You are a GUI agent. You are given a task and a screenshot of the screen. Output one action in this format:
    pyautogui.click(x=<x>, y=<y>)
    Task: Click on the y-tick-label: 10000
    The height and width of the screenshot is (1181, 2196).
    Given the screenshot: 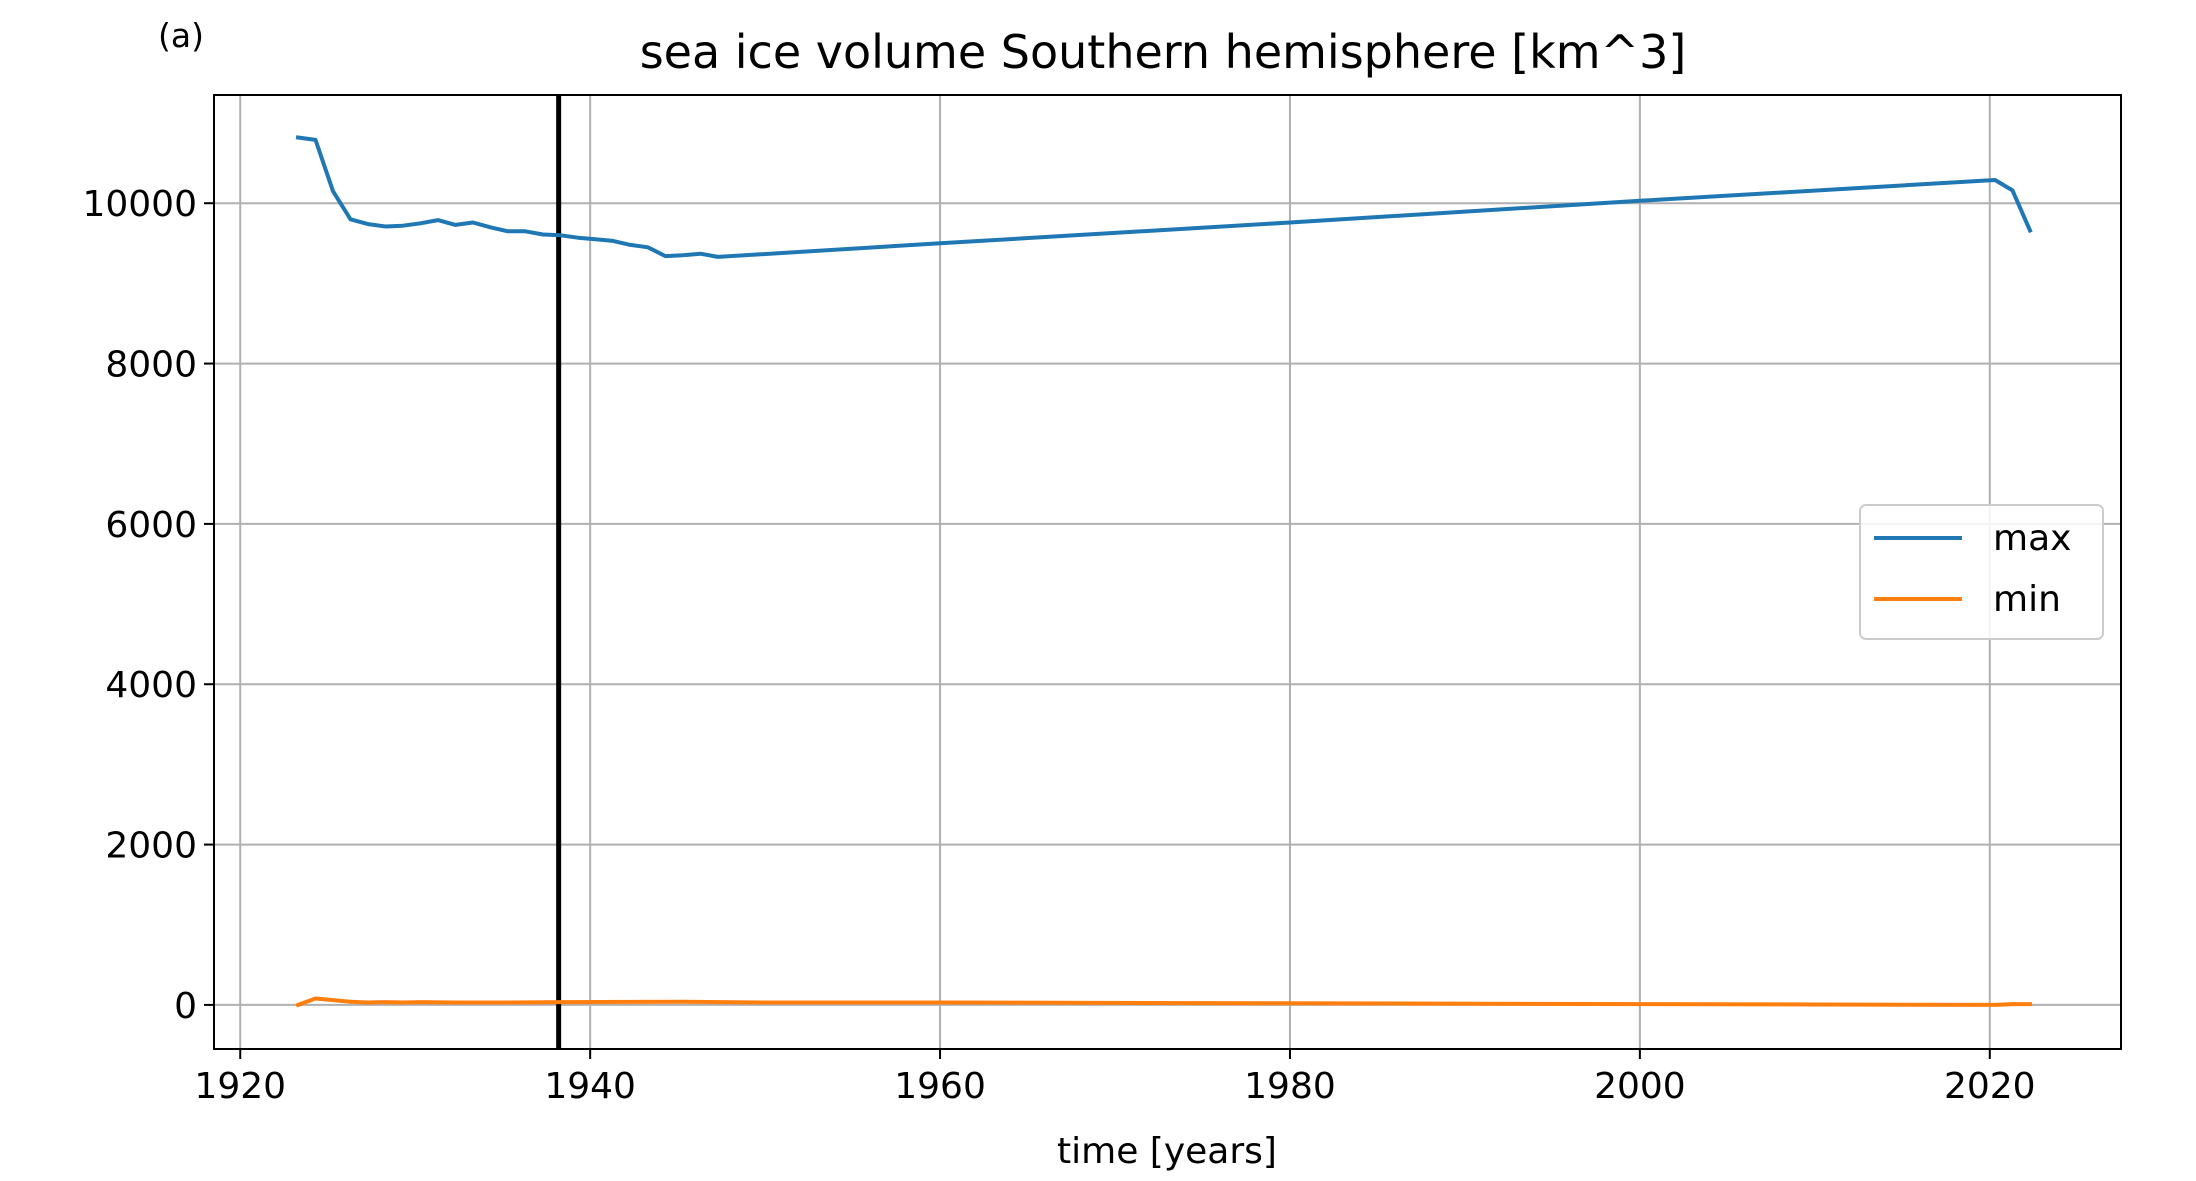 What is the action you would take?
    pyautogui.click(x=139, y=204)
    